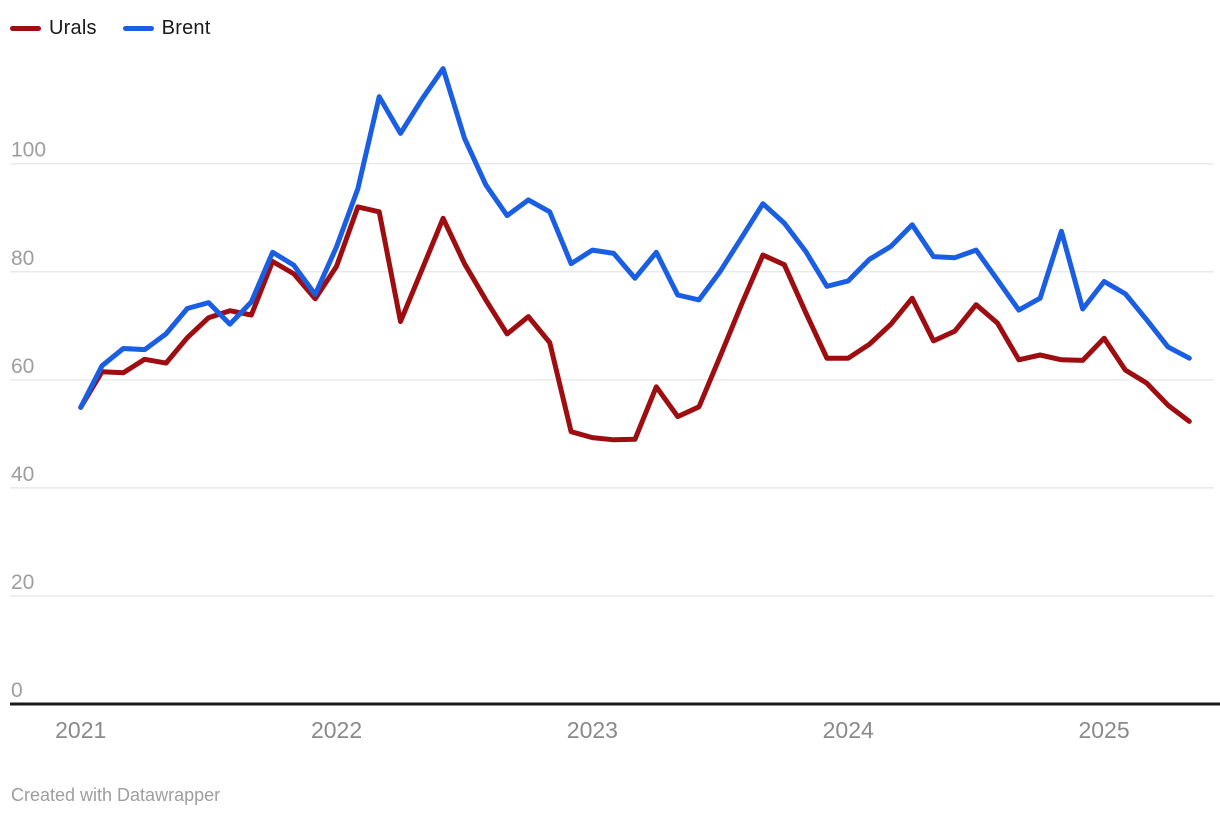  Describe the element at coordinates (1103, 730) in the screenshot. I see `x-tick-label-2025: 2025` at that location.